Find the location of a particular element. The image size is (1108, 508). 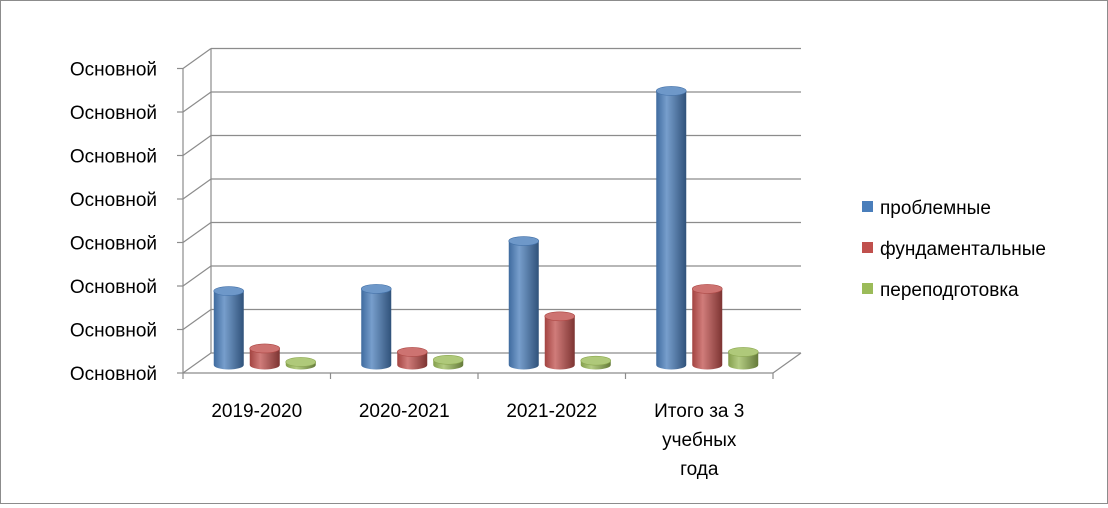

legend-label: проблемные is located at coordinates (935, 208).